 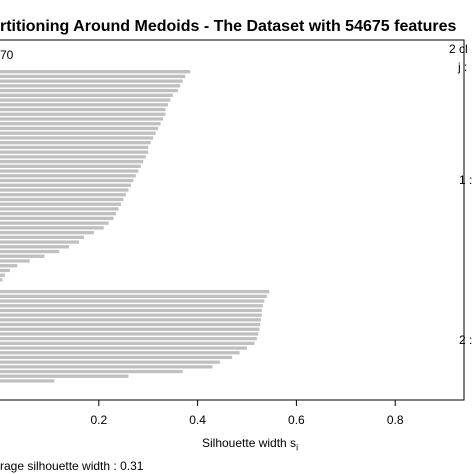 I want to click on x-axis-label-text: Silhouette width s, so click(x=249, y=443).